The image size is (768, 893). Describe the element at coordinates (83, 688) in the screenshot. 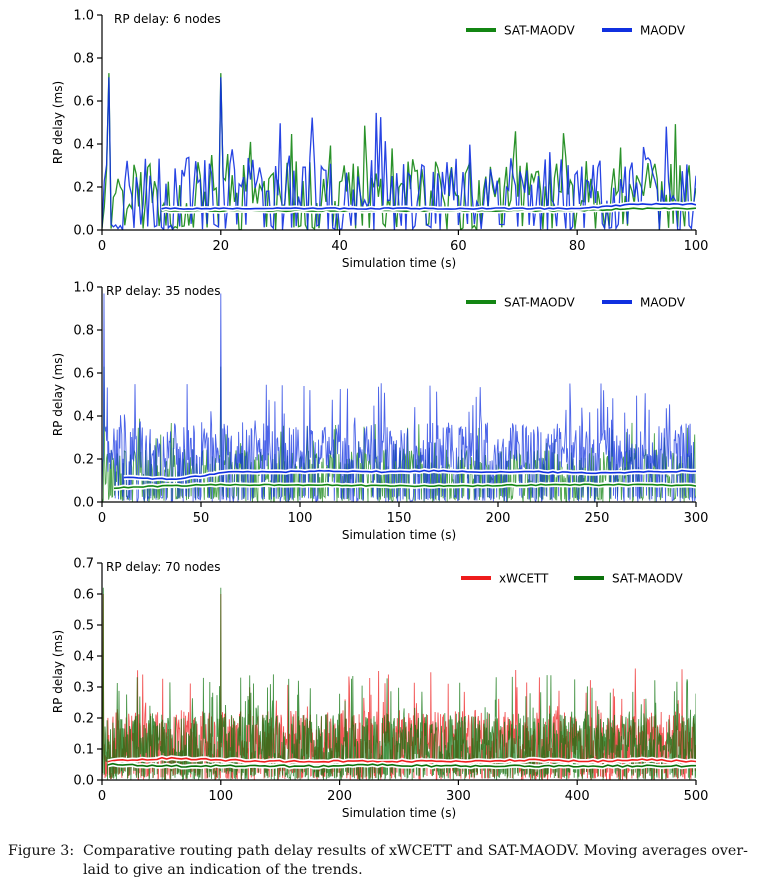

I see `y-tick-label: 0.3` at that location.